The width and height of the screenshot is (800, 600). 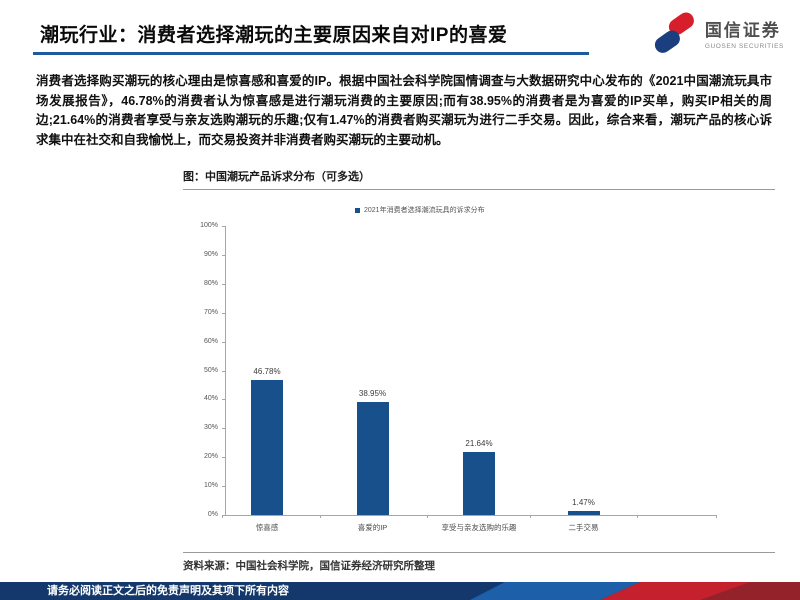 What do you see at coordinates (210, 312) in the screenshot?
I see `y-tick-label: 70%` at bounding box center [210, 312].